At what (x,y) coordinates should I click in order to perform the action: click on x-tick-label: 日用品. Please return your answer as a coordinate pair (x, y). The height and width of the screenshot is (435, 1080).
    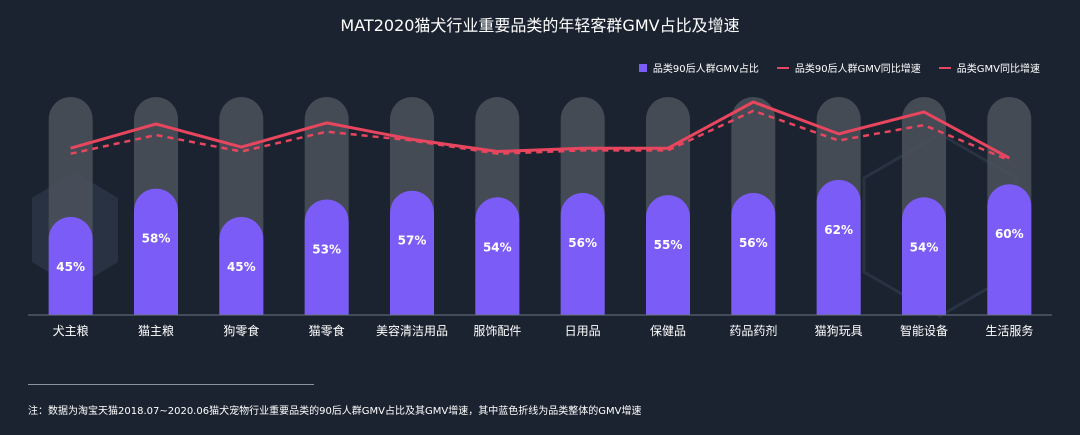
    Looking at the image, I should click on (583, 331).